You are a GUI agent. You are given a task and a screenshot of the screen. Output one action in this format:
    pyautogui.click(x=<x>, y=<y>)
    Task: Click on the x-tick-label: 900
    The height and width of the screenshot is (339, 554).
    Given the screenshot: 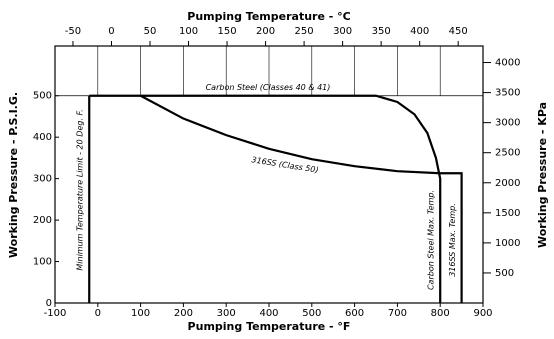 What is the action you would take?
    pyautogui.click(x=482, y=313)
    